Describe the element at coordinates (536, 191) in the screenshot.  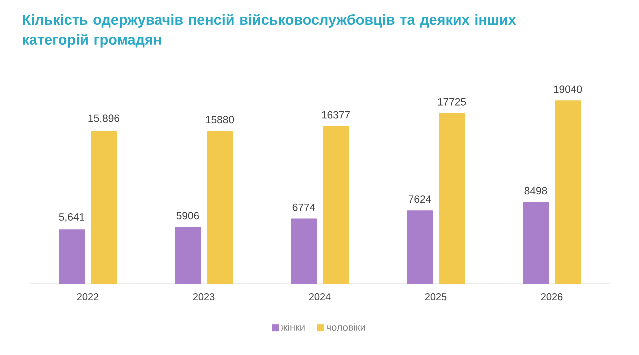
I see `data-label: 8498` at that location.